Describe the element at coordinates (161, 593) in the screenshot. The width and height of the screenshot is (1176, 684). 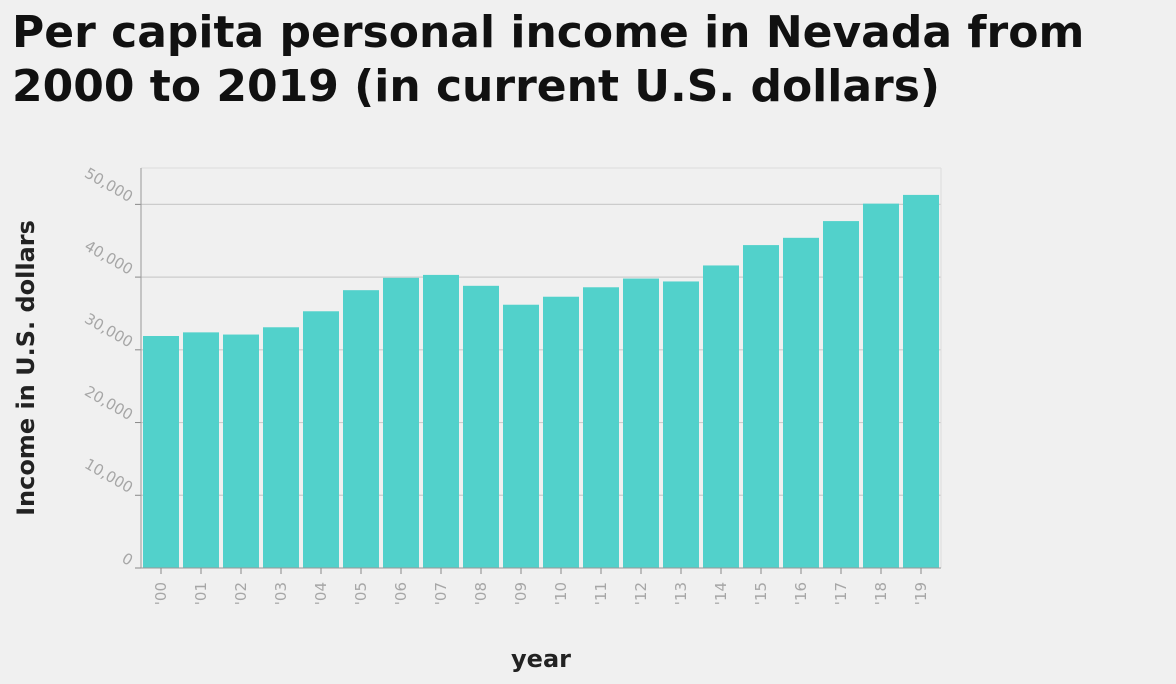
I see `x-tick-label: '00` at that location.